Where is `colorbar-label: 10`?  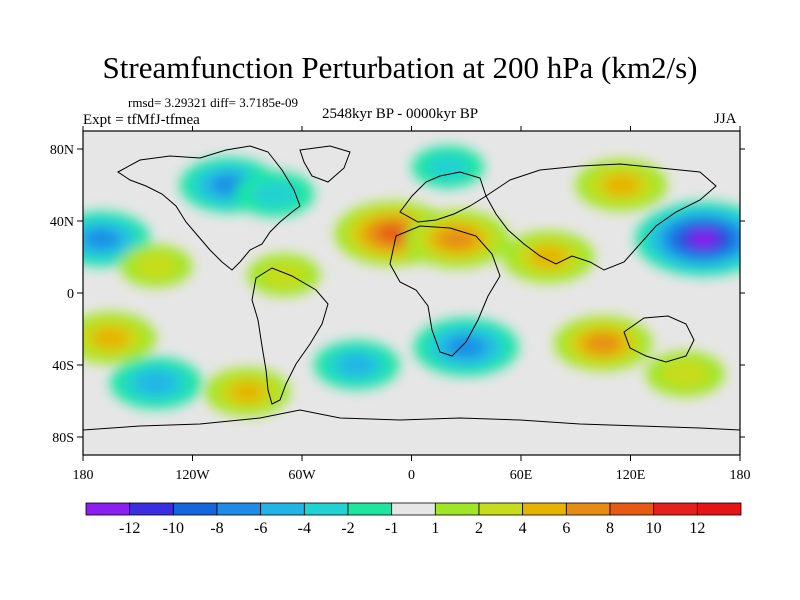
colorbar-label: 10 is located at coordinates (654, 528).